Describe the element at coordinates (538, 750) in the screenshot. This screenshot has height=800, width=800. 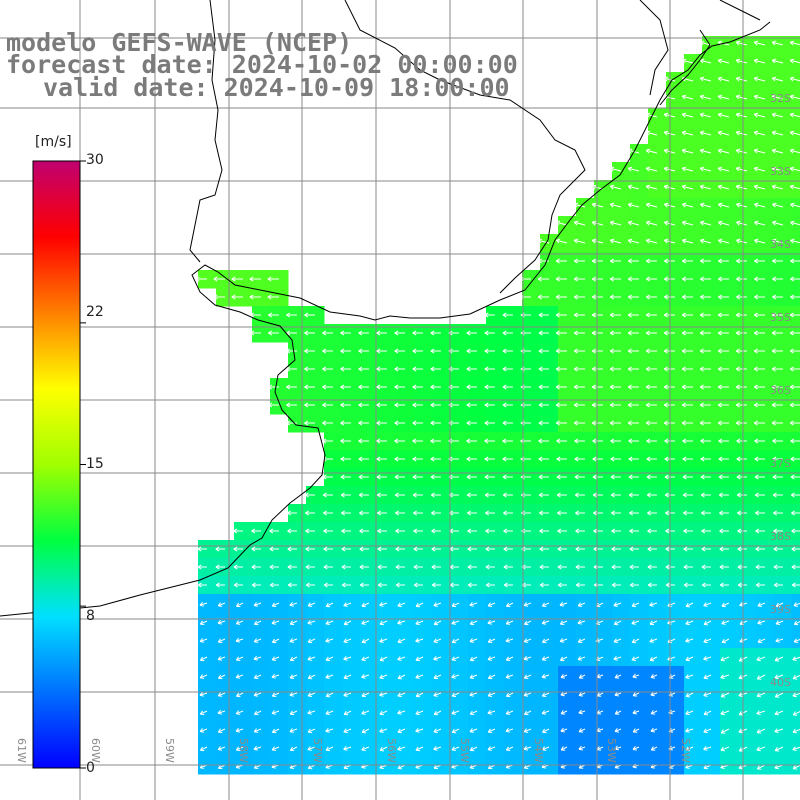
I see `longitude-label: 54W` at that location.